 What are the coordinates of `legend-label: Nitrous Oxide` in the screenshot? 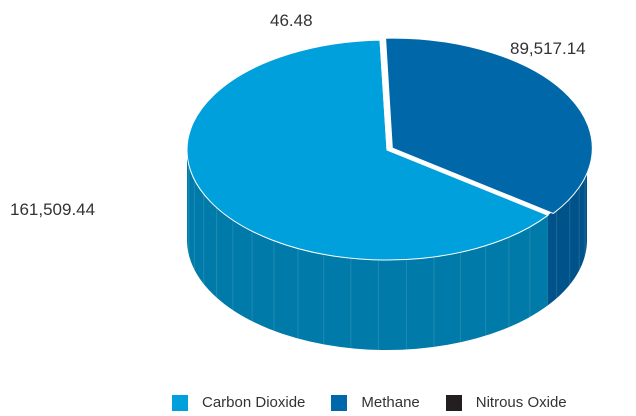 It's located at (521, 402).